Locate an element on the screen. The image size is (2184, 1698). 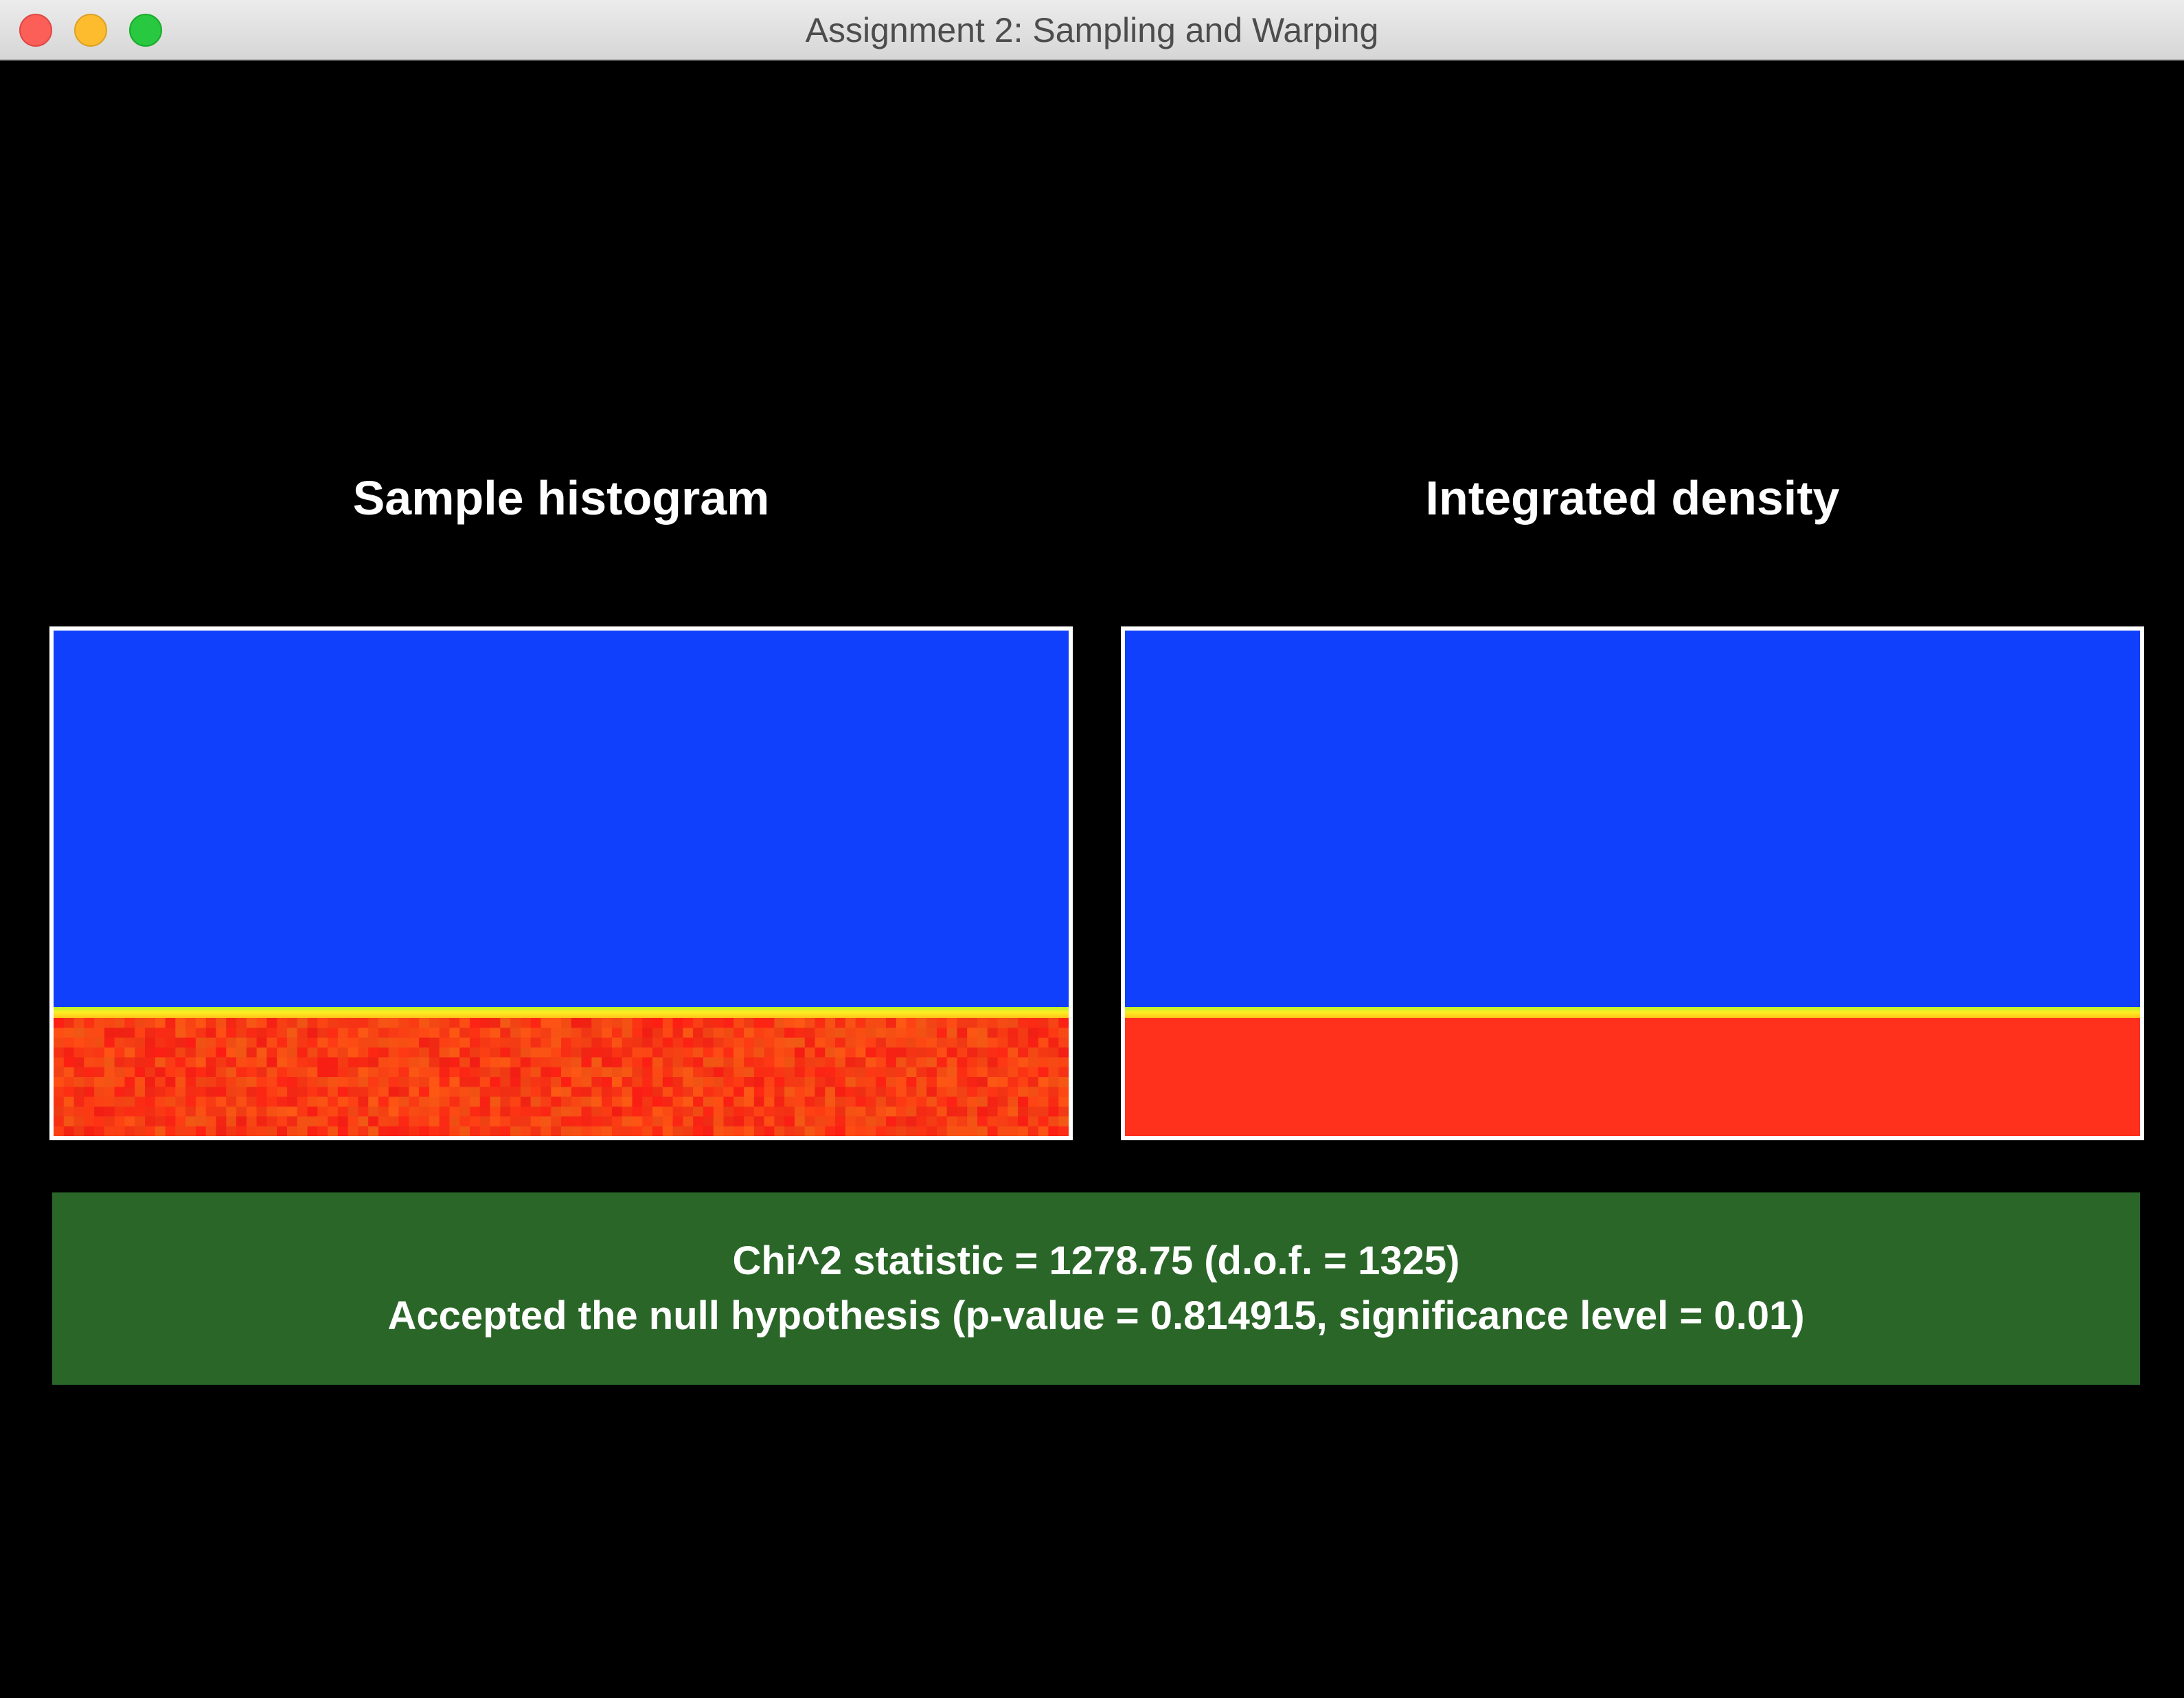
minimize-window-button is located at coordinates (90, 30).